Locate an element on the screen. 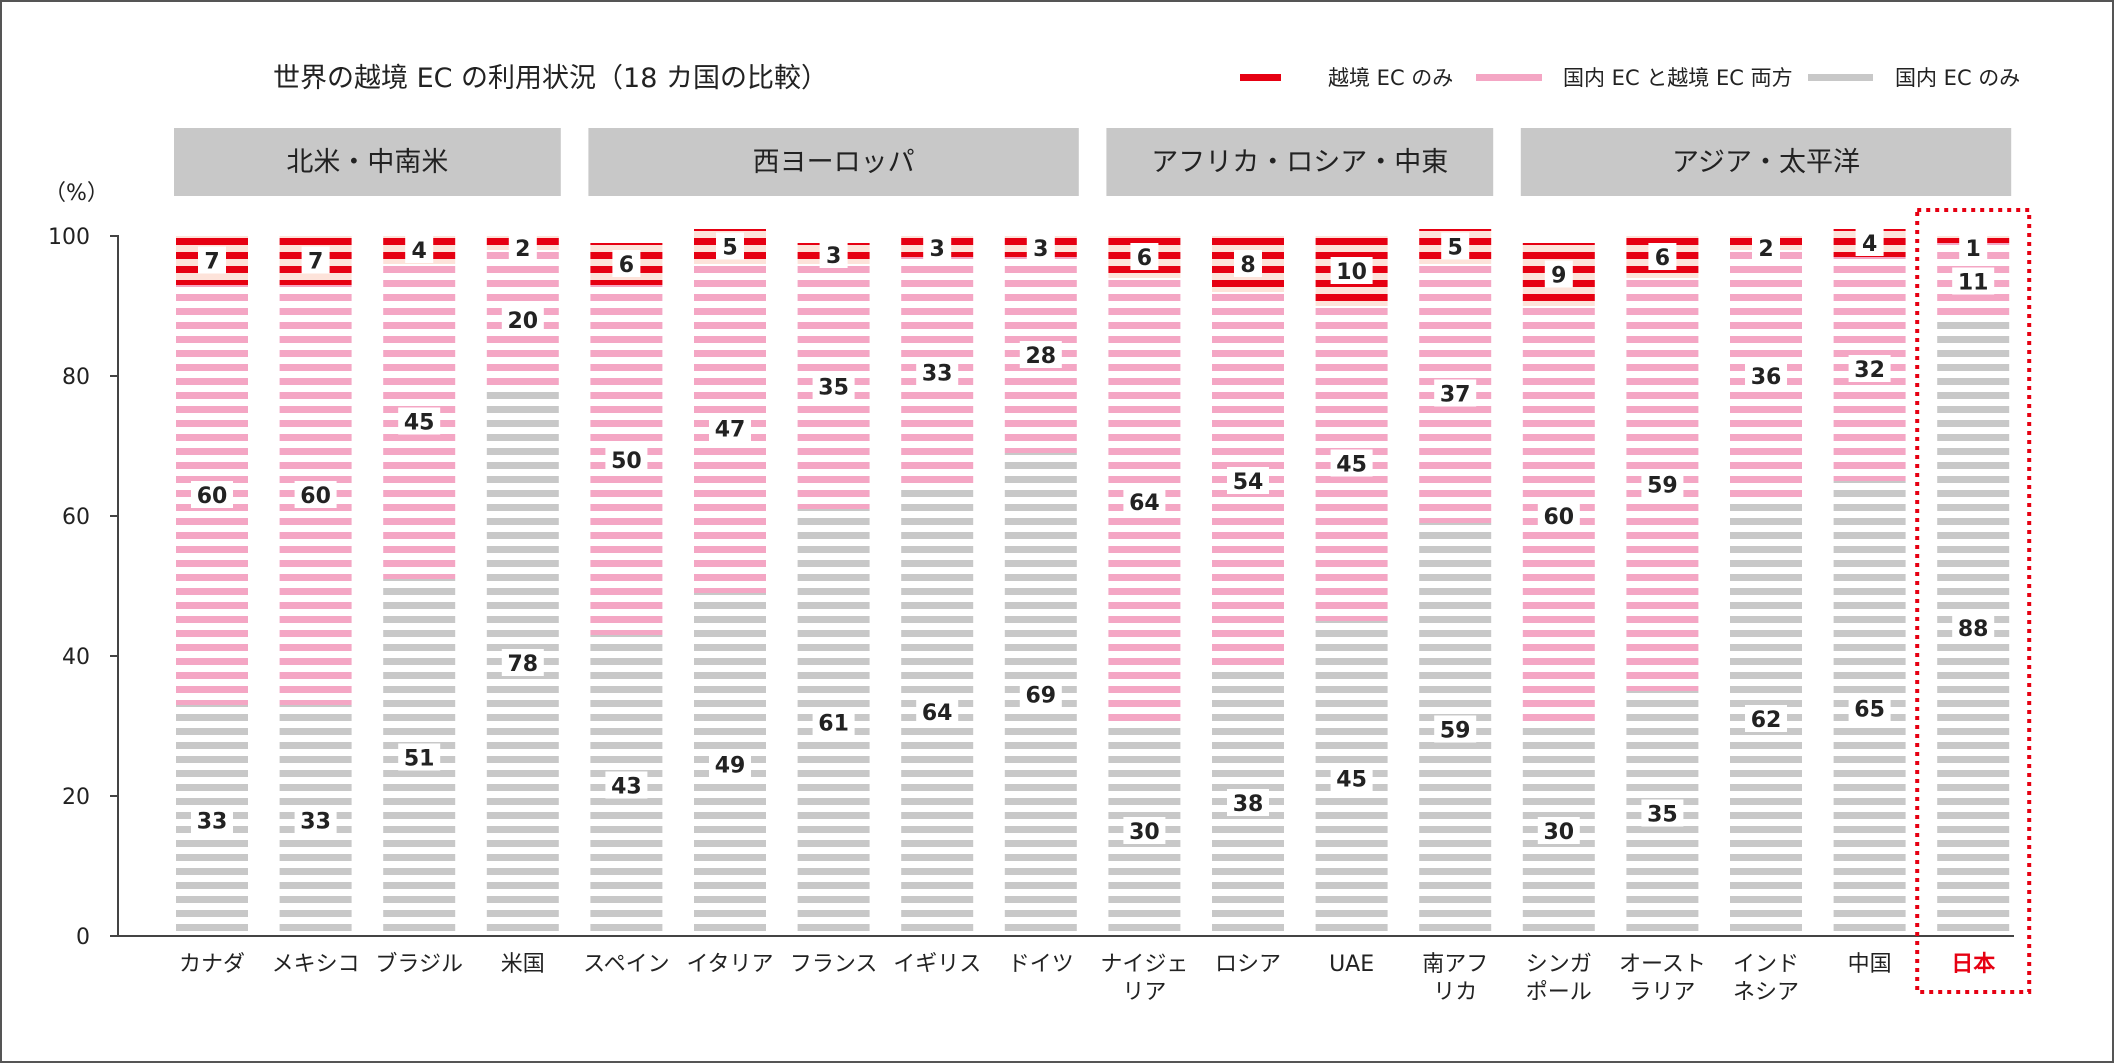 This screenshot has height=1063, width=2114. data-label-cross: 10 is located at coordinates (1351, 272).